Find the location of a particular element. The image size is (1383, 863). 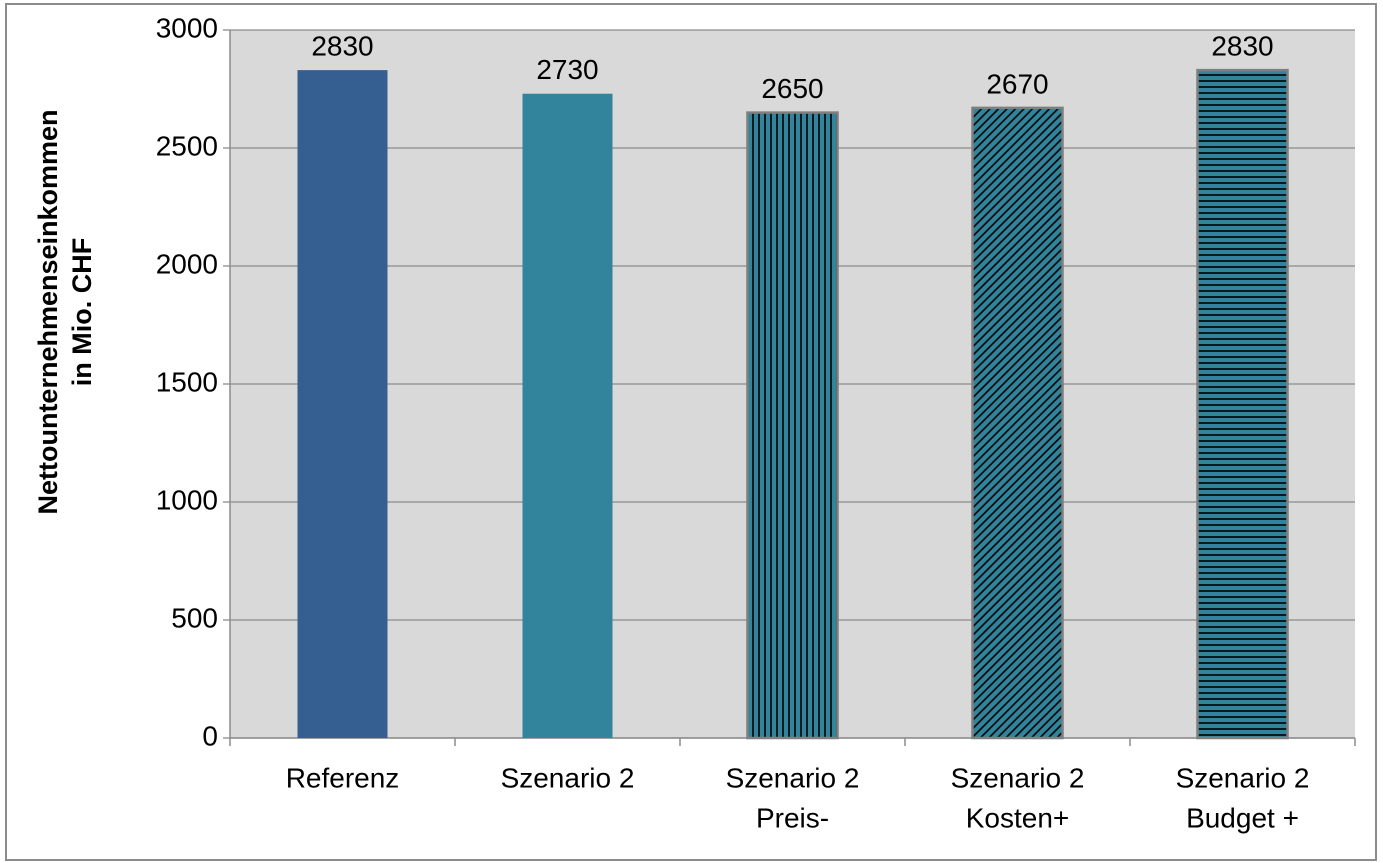

y-tick-label: 1000 is located at coordinates (187, 499).